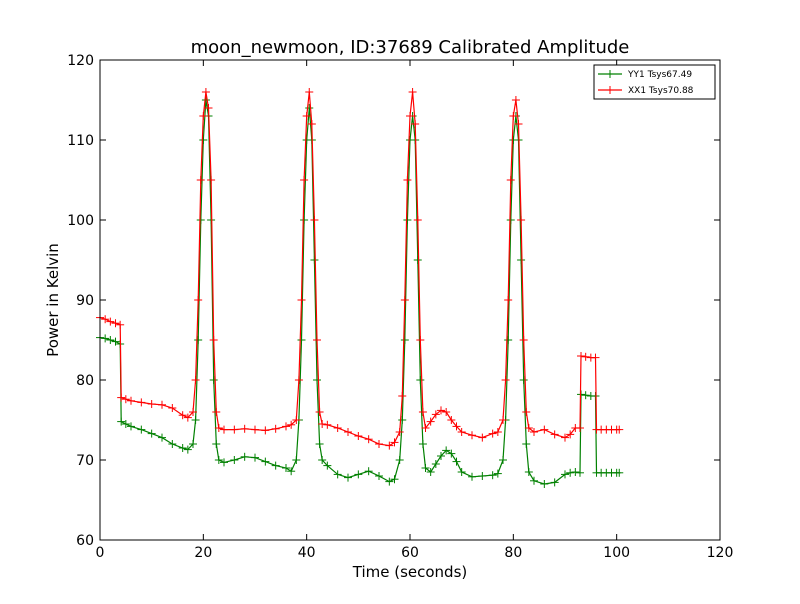  I want to click on x-tick-label: 100, so click(616, 553).